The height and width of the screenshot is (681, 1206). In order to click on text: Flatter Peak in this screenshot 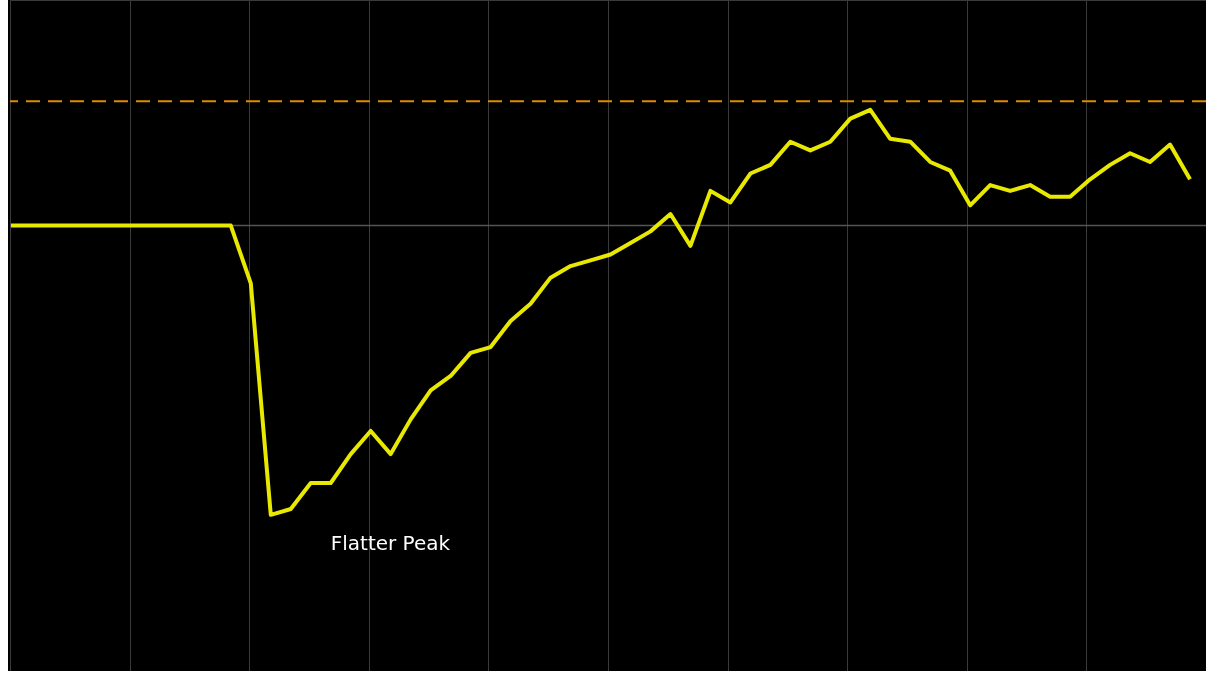, I will do `click(390, 542)`.